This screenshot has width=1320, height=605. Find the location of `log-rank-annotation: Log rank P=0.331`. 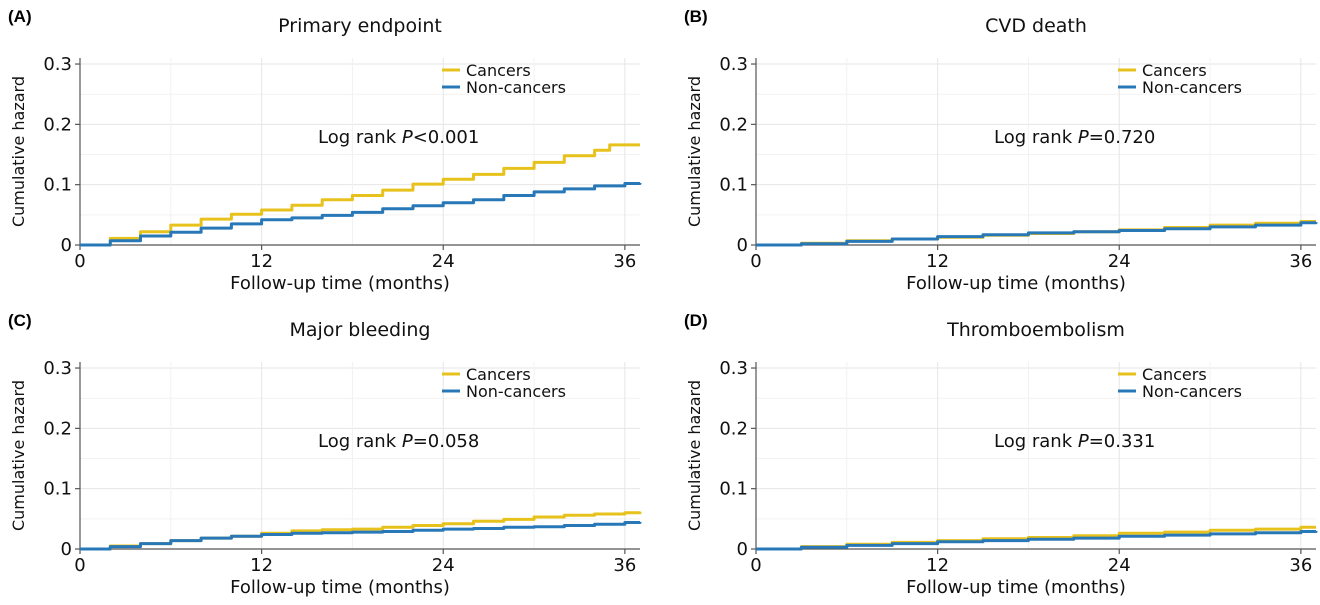

log-rank-annotation: Log rank P=0.331 is located at coordinates (1074, 441).